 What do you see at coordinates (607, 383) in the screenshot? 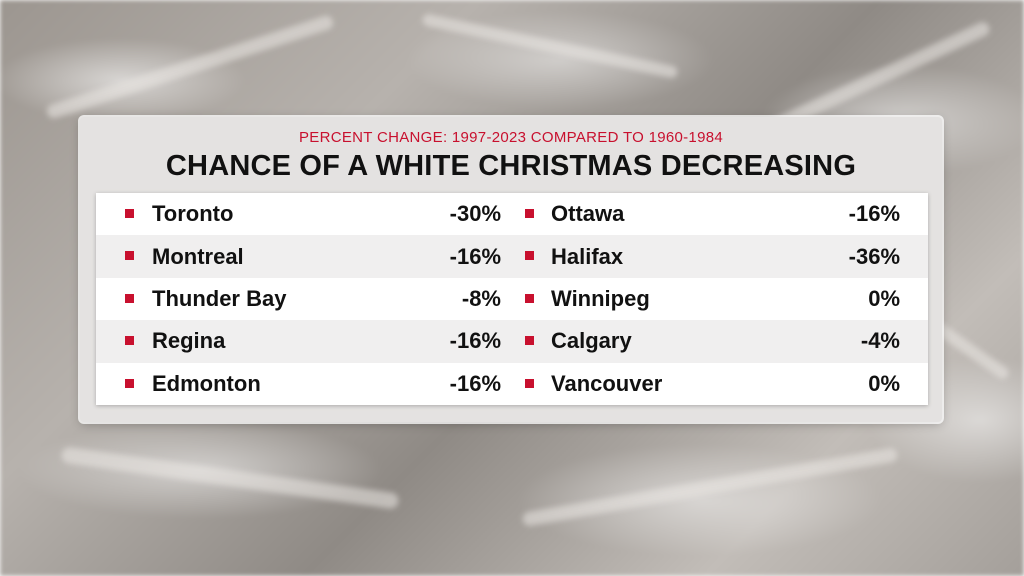
I see `city-name: Vancouver` at bounding box center [607, 383].